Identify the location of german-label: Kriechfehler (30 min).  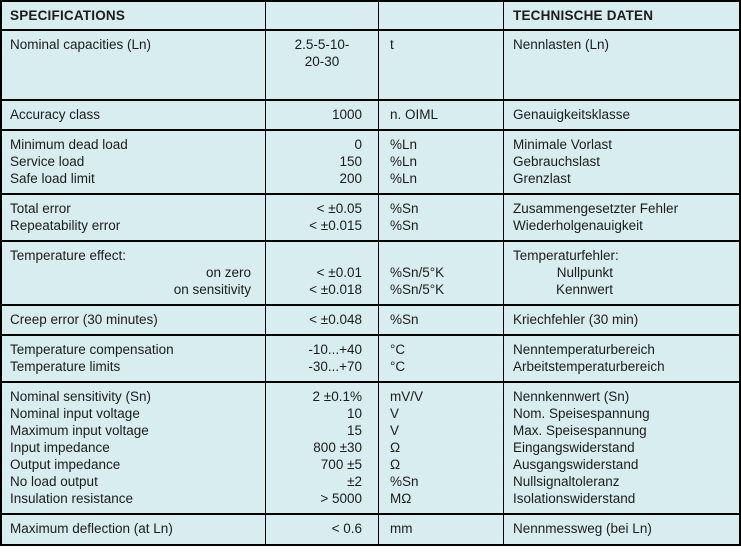
(576, 319).